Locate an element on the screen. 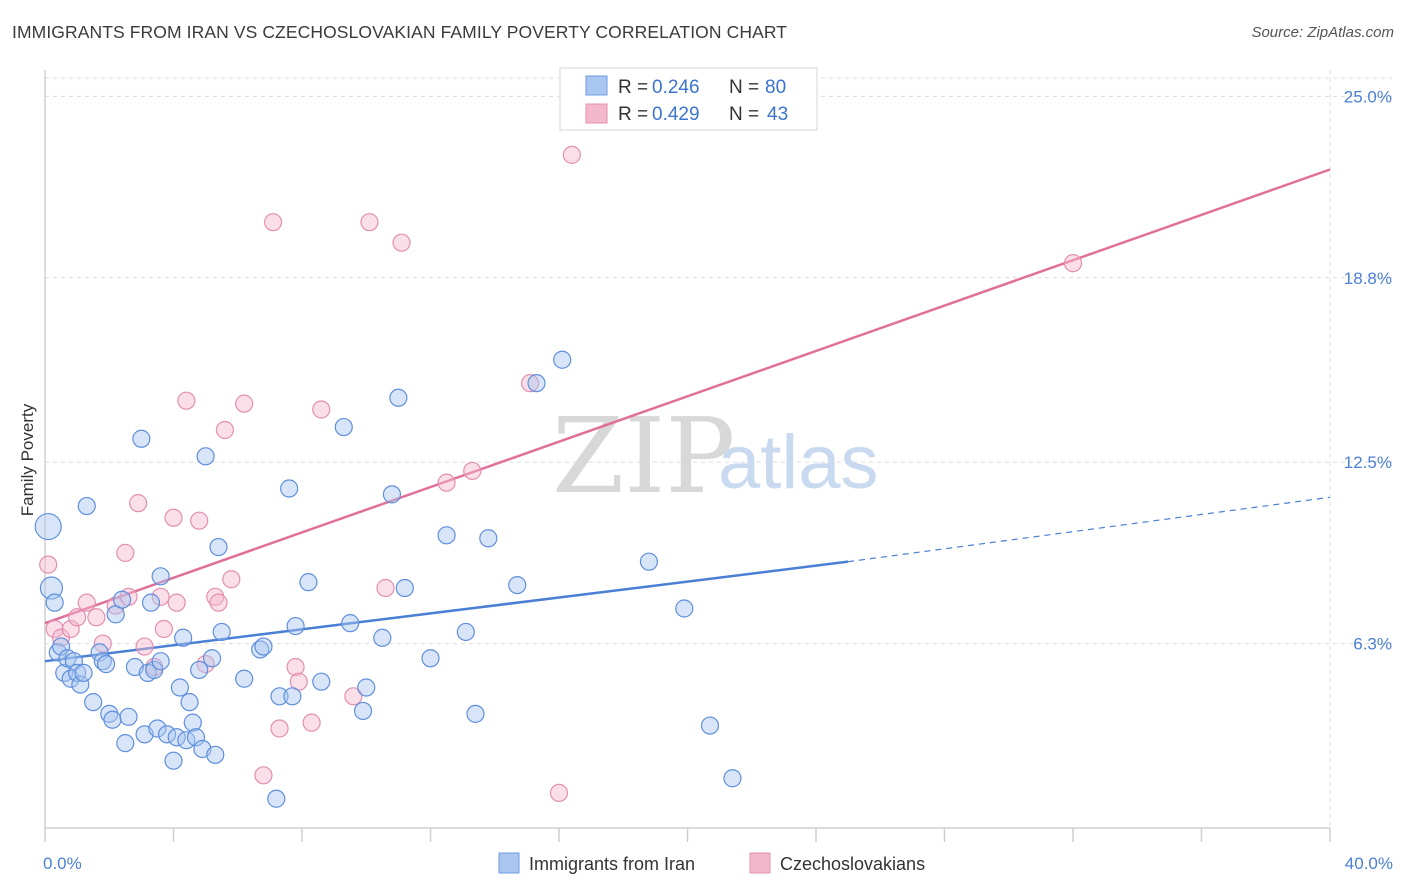 The width and height of the screenshot is (1406, 892). svg-text: R = is located at coordinates (633, 87).